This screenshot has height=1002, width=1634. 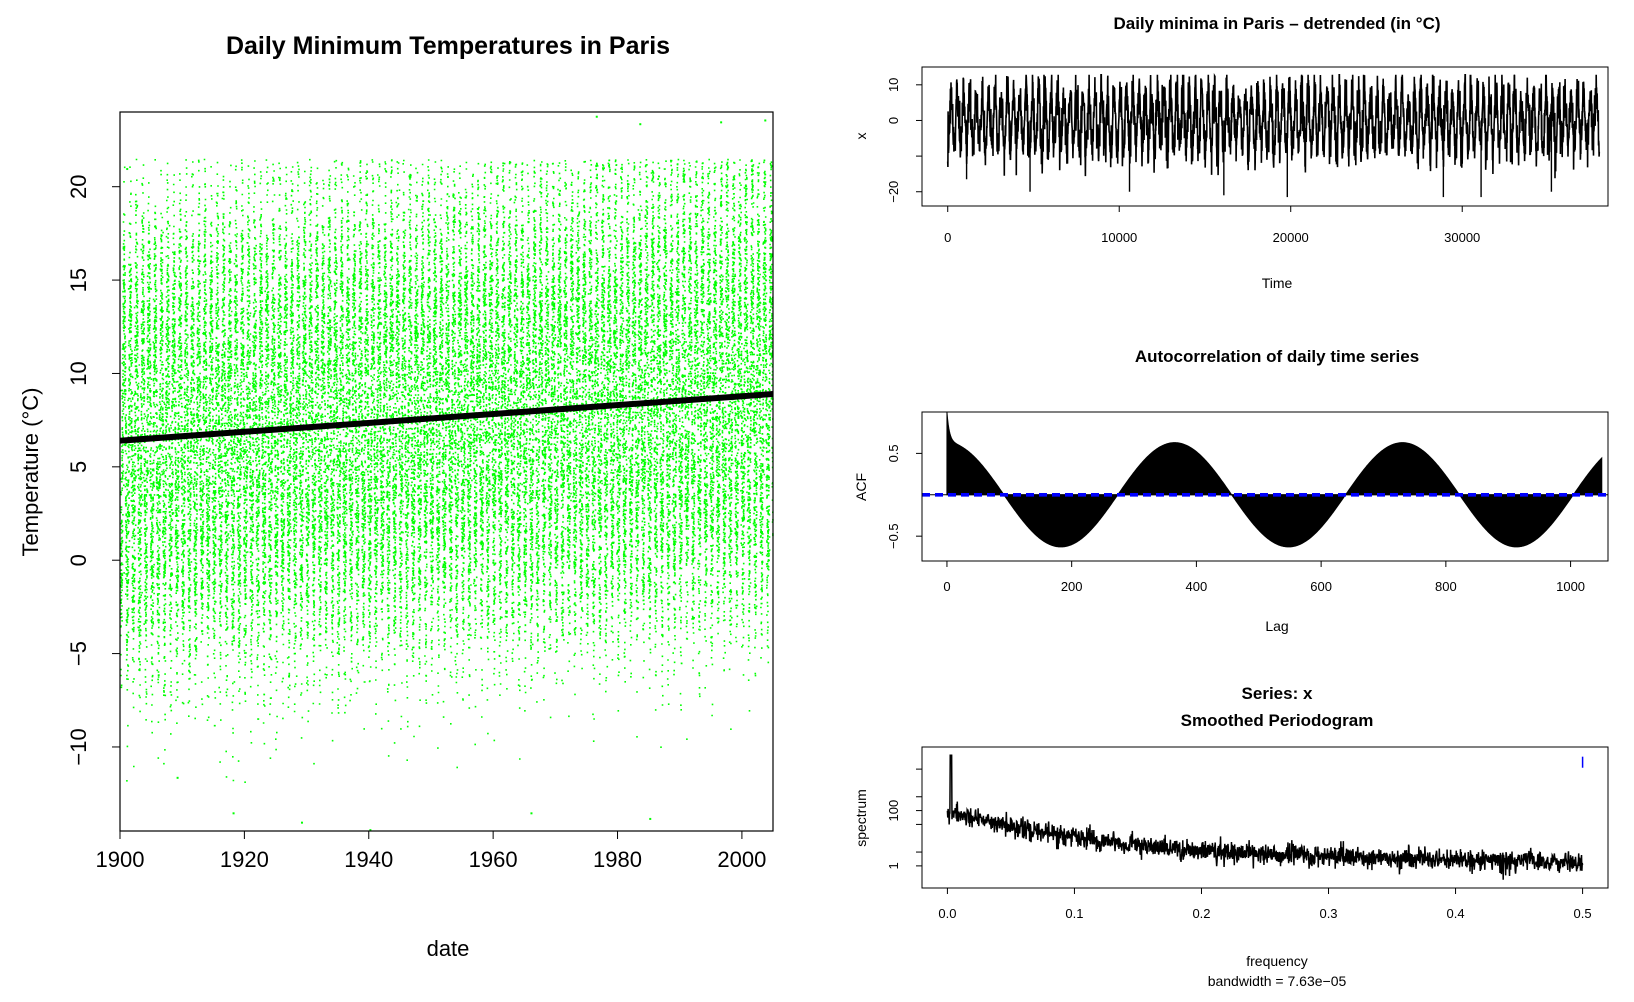 What do you see at coordinates (904, 496) in the screenshot?
I see `acf-y-axis: −0.5 0.5` at bounding box center [904, 496].